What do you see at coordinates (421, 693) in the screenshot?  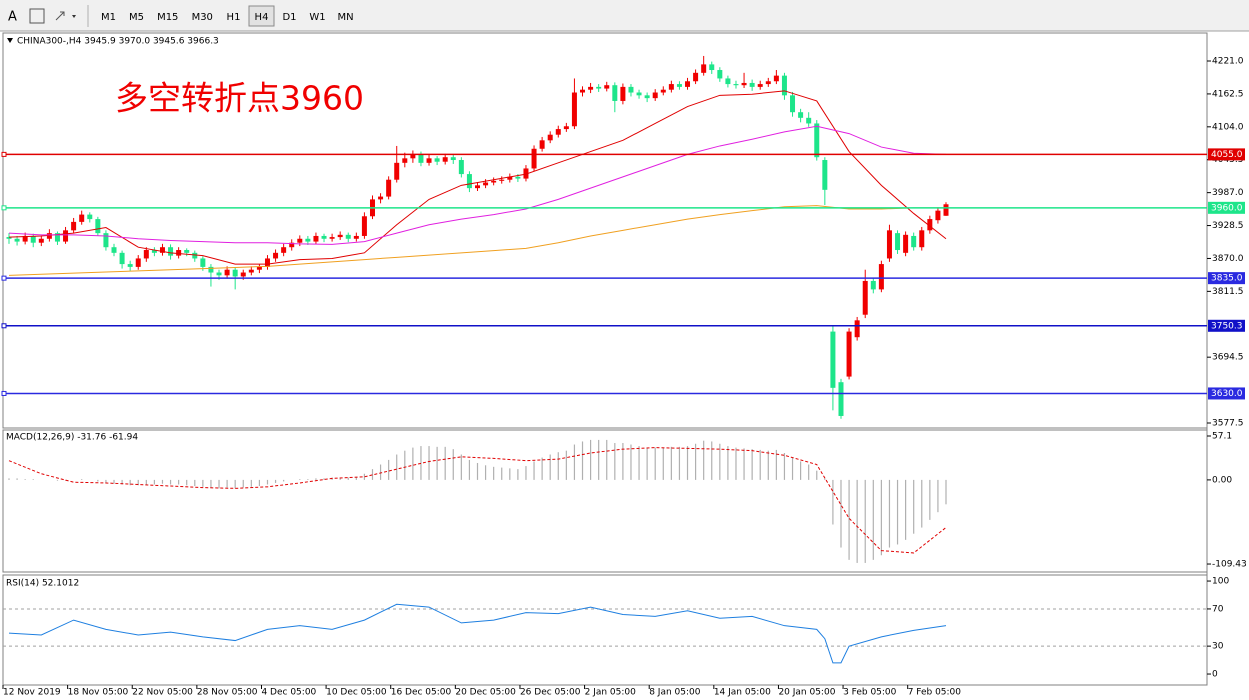 I see `x-tick-label: 16 Dec 05:00` at bounding box center [421, 693].